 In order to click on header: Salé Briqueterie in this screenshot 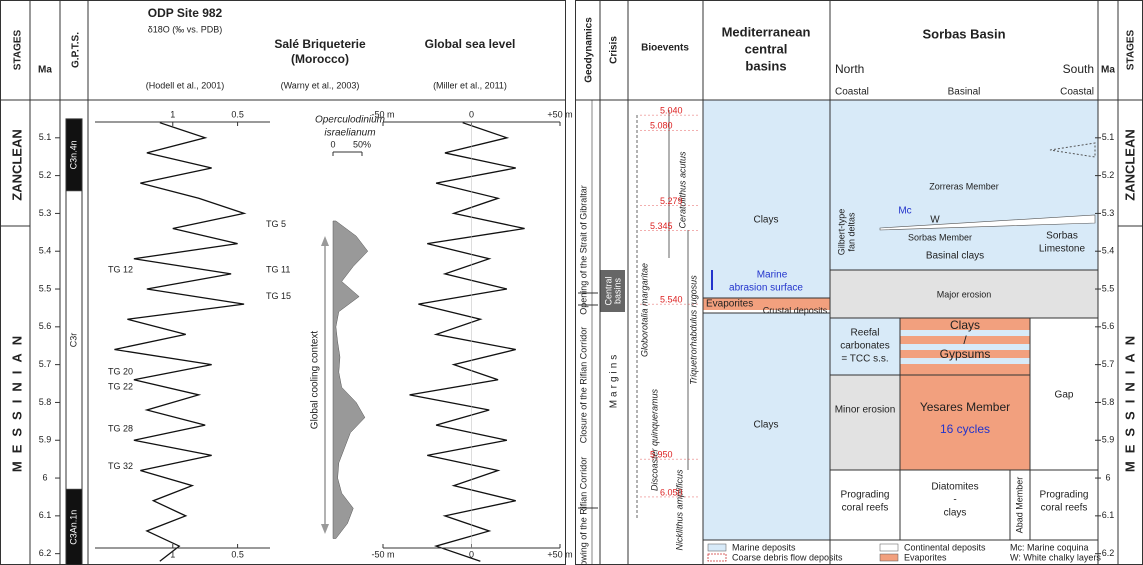, I will do `click(320, 44)`.